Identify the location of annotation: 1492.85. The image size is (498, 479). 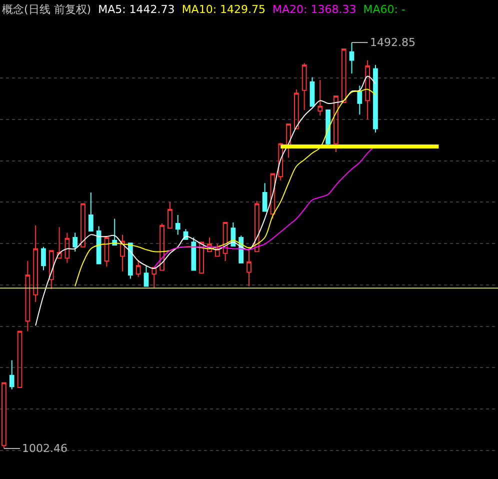
(393, 42).